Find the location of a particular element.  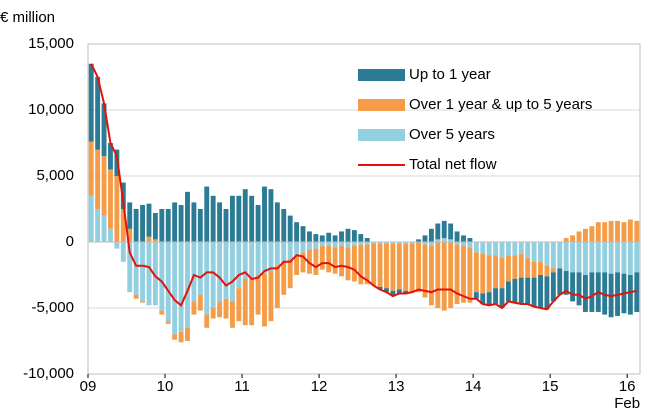

legend-label: Up to 1 year is located at coordinates (450, 74).